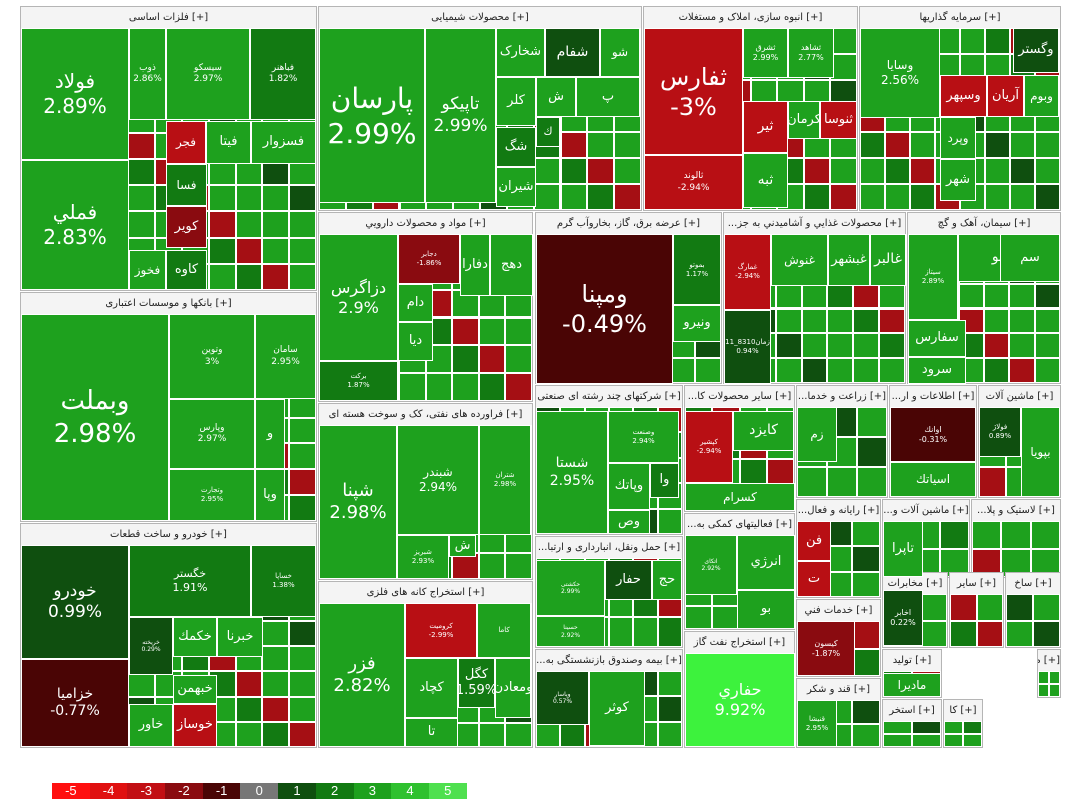 The width and height of the screenshot is (1080, 799). What do you see at coordinates (186, 142) in the screenshot?
I see `stock-tile: فجر` at bounding box center [186, 142].